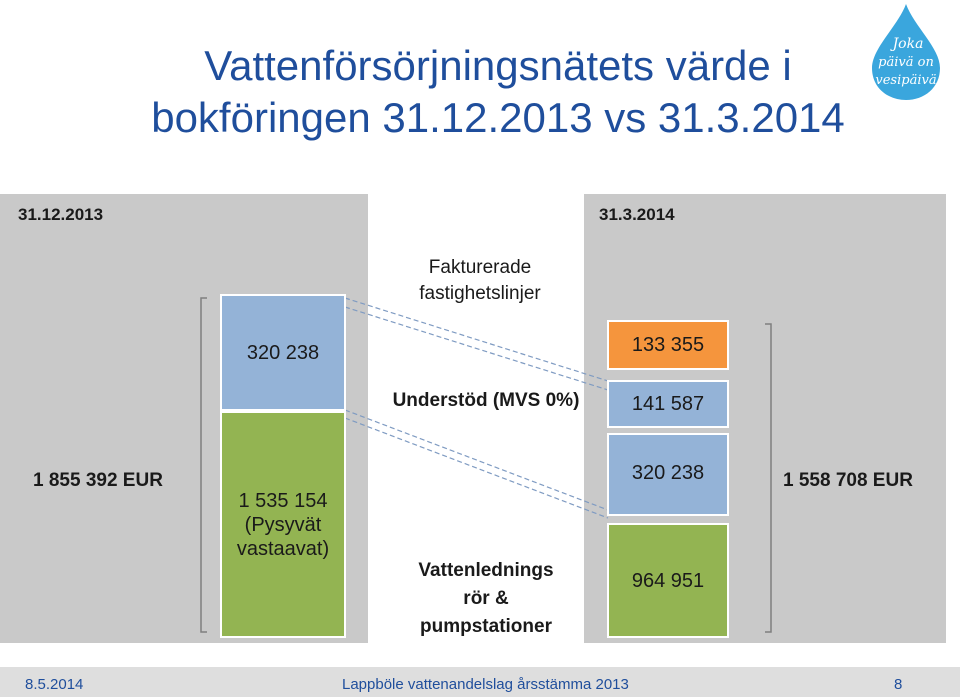 The image size is (960, 697). I want to click on middle-label-support: Understöd (MVS 0%), so click(486, 400).